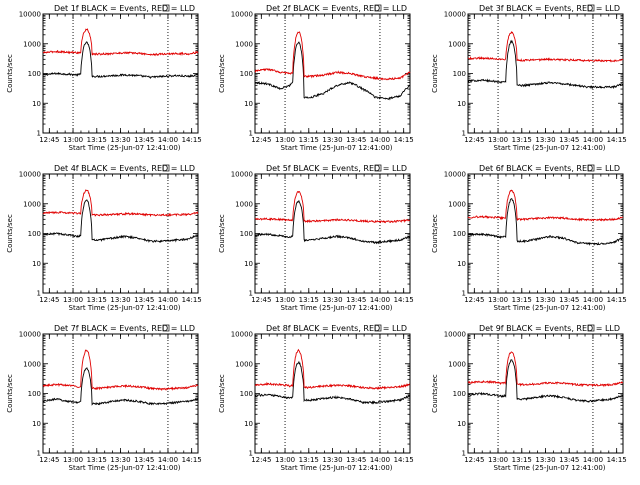 This screenshot has height=485, width=640. I want to click on y-tick-label: 10, so click(248, 264).